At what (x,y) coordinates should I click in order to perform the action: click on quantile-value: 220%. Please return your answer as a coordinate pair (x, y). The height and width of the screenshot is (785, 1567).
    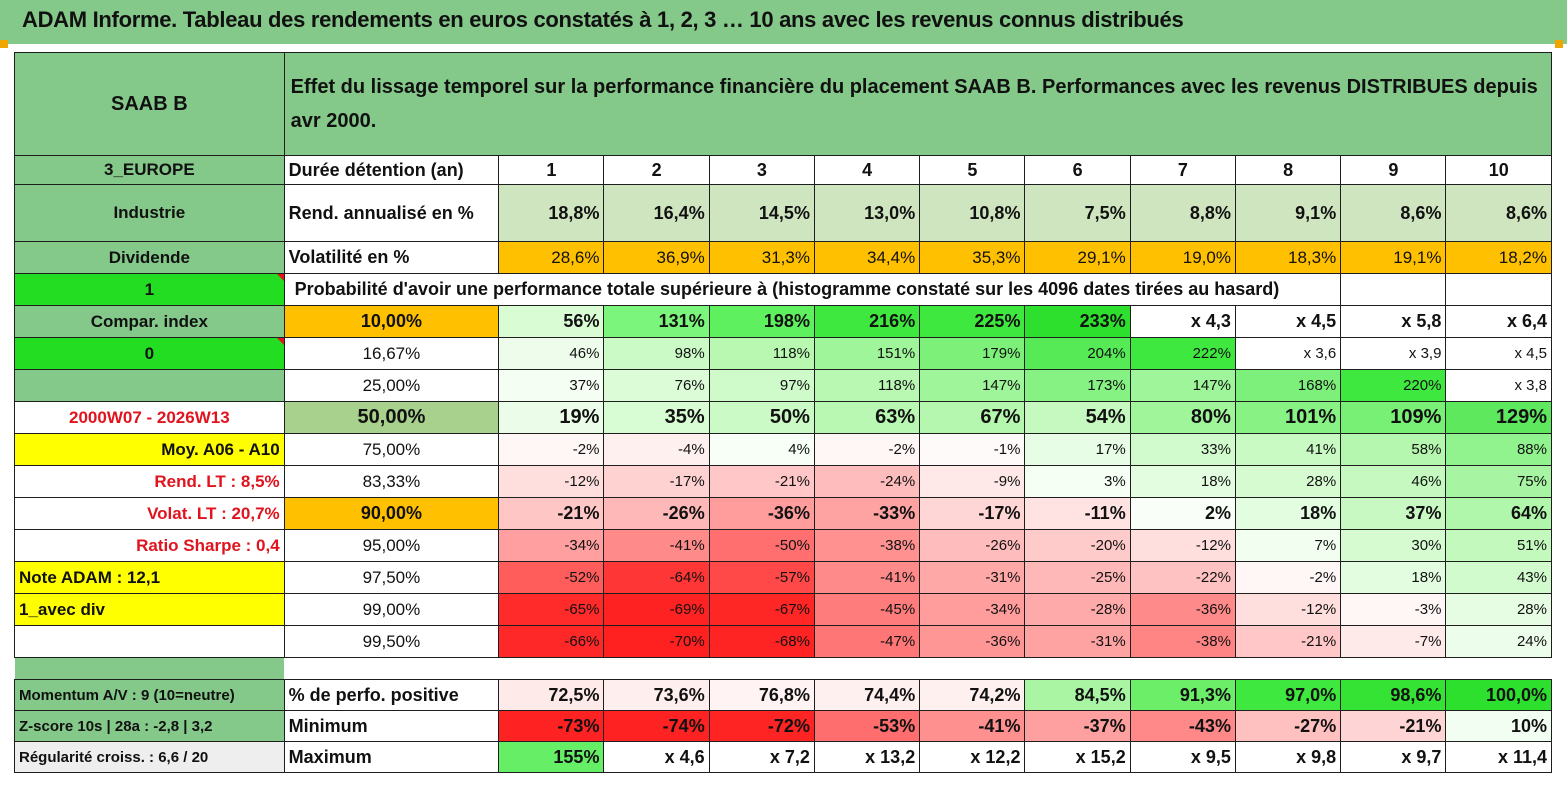
    Looking at the image, I should click on (1393, 385).